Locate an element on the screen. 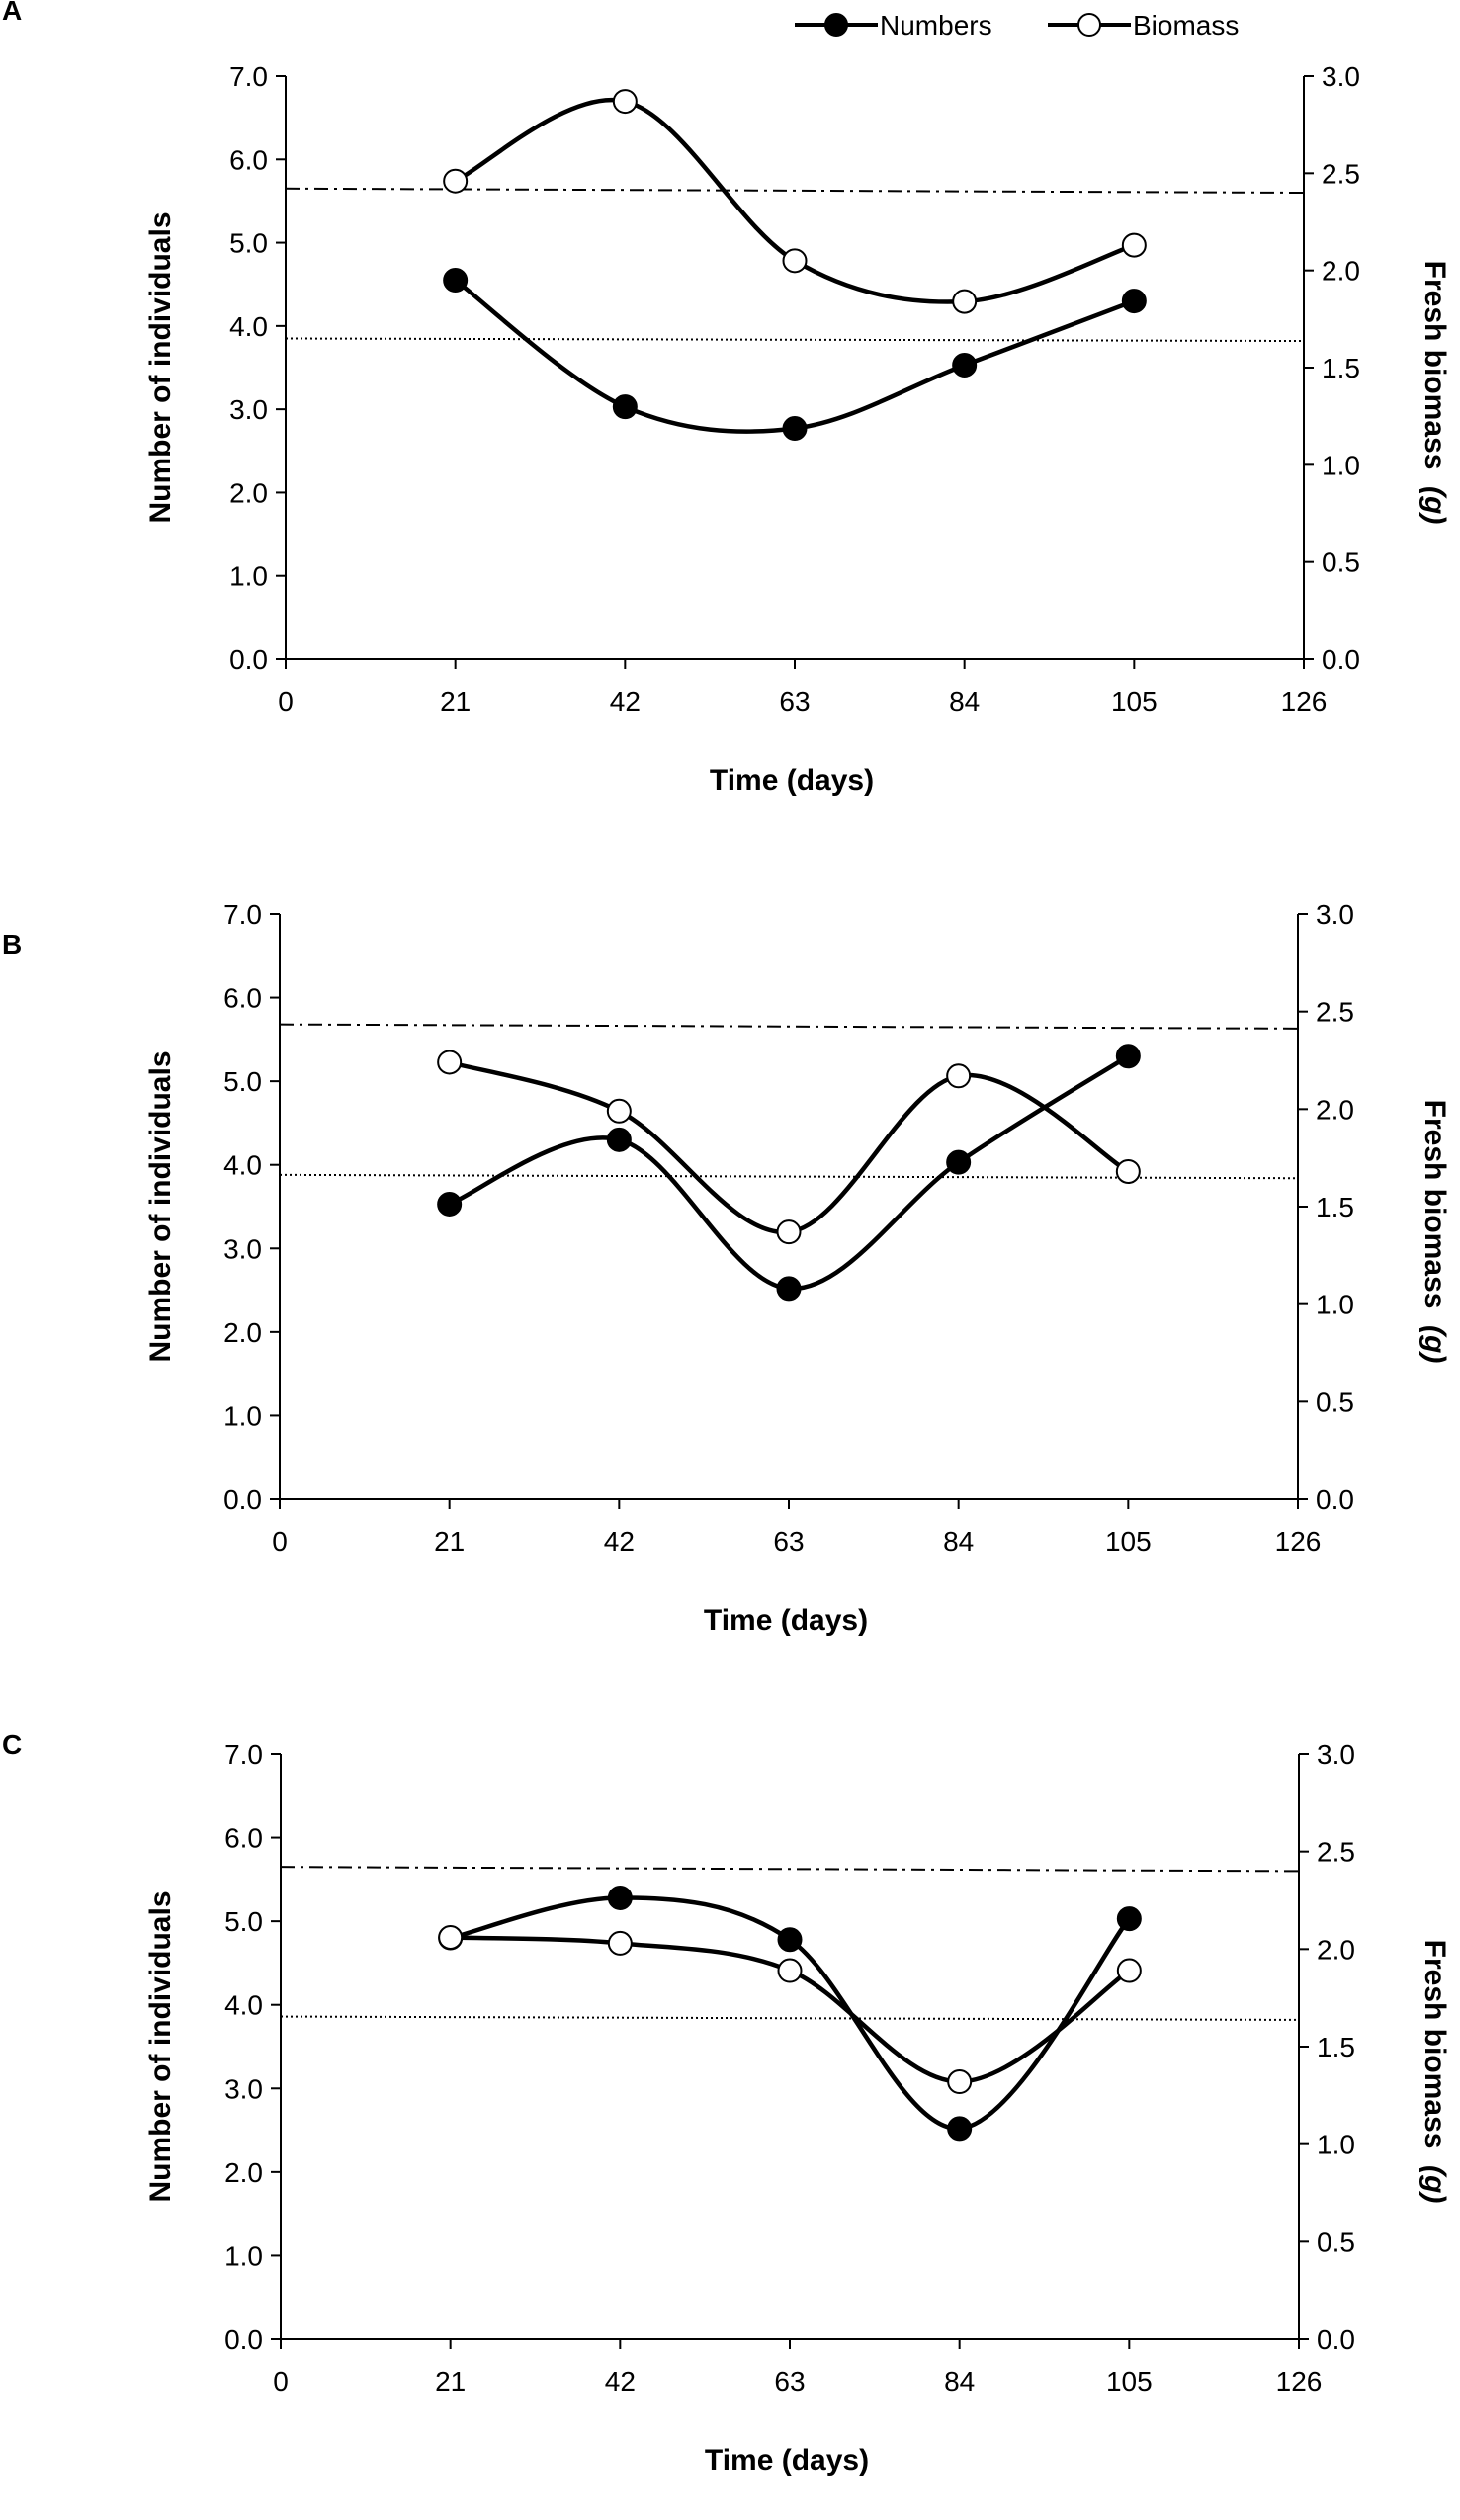 This screenshot has height=2520, width=1460. x-tick-label: 21 is located at coordinates (455, 701).